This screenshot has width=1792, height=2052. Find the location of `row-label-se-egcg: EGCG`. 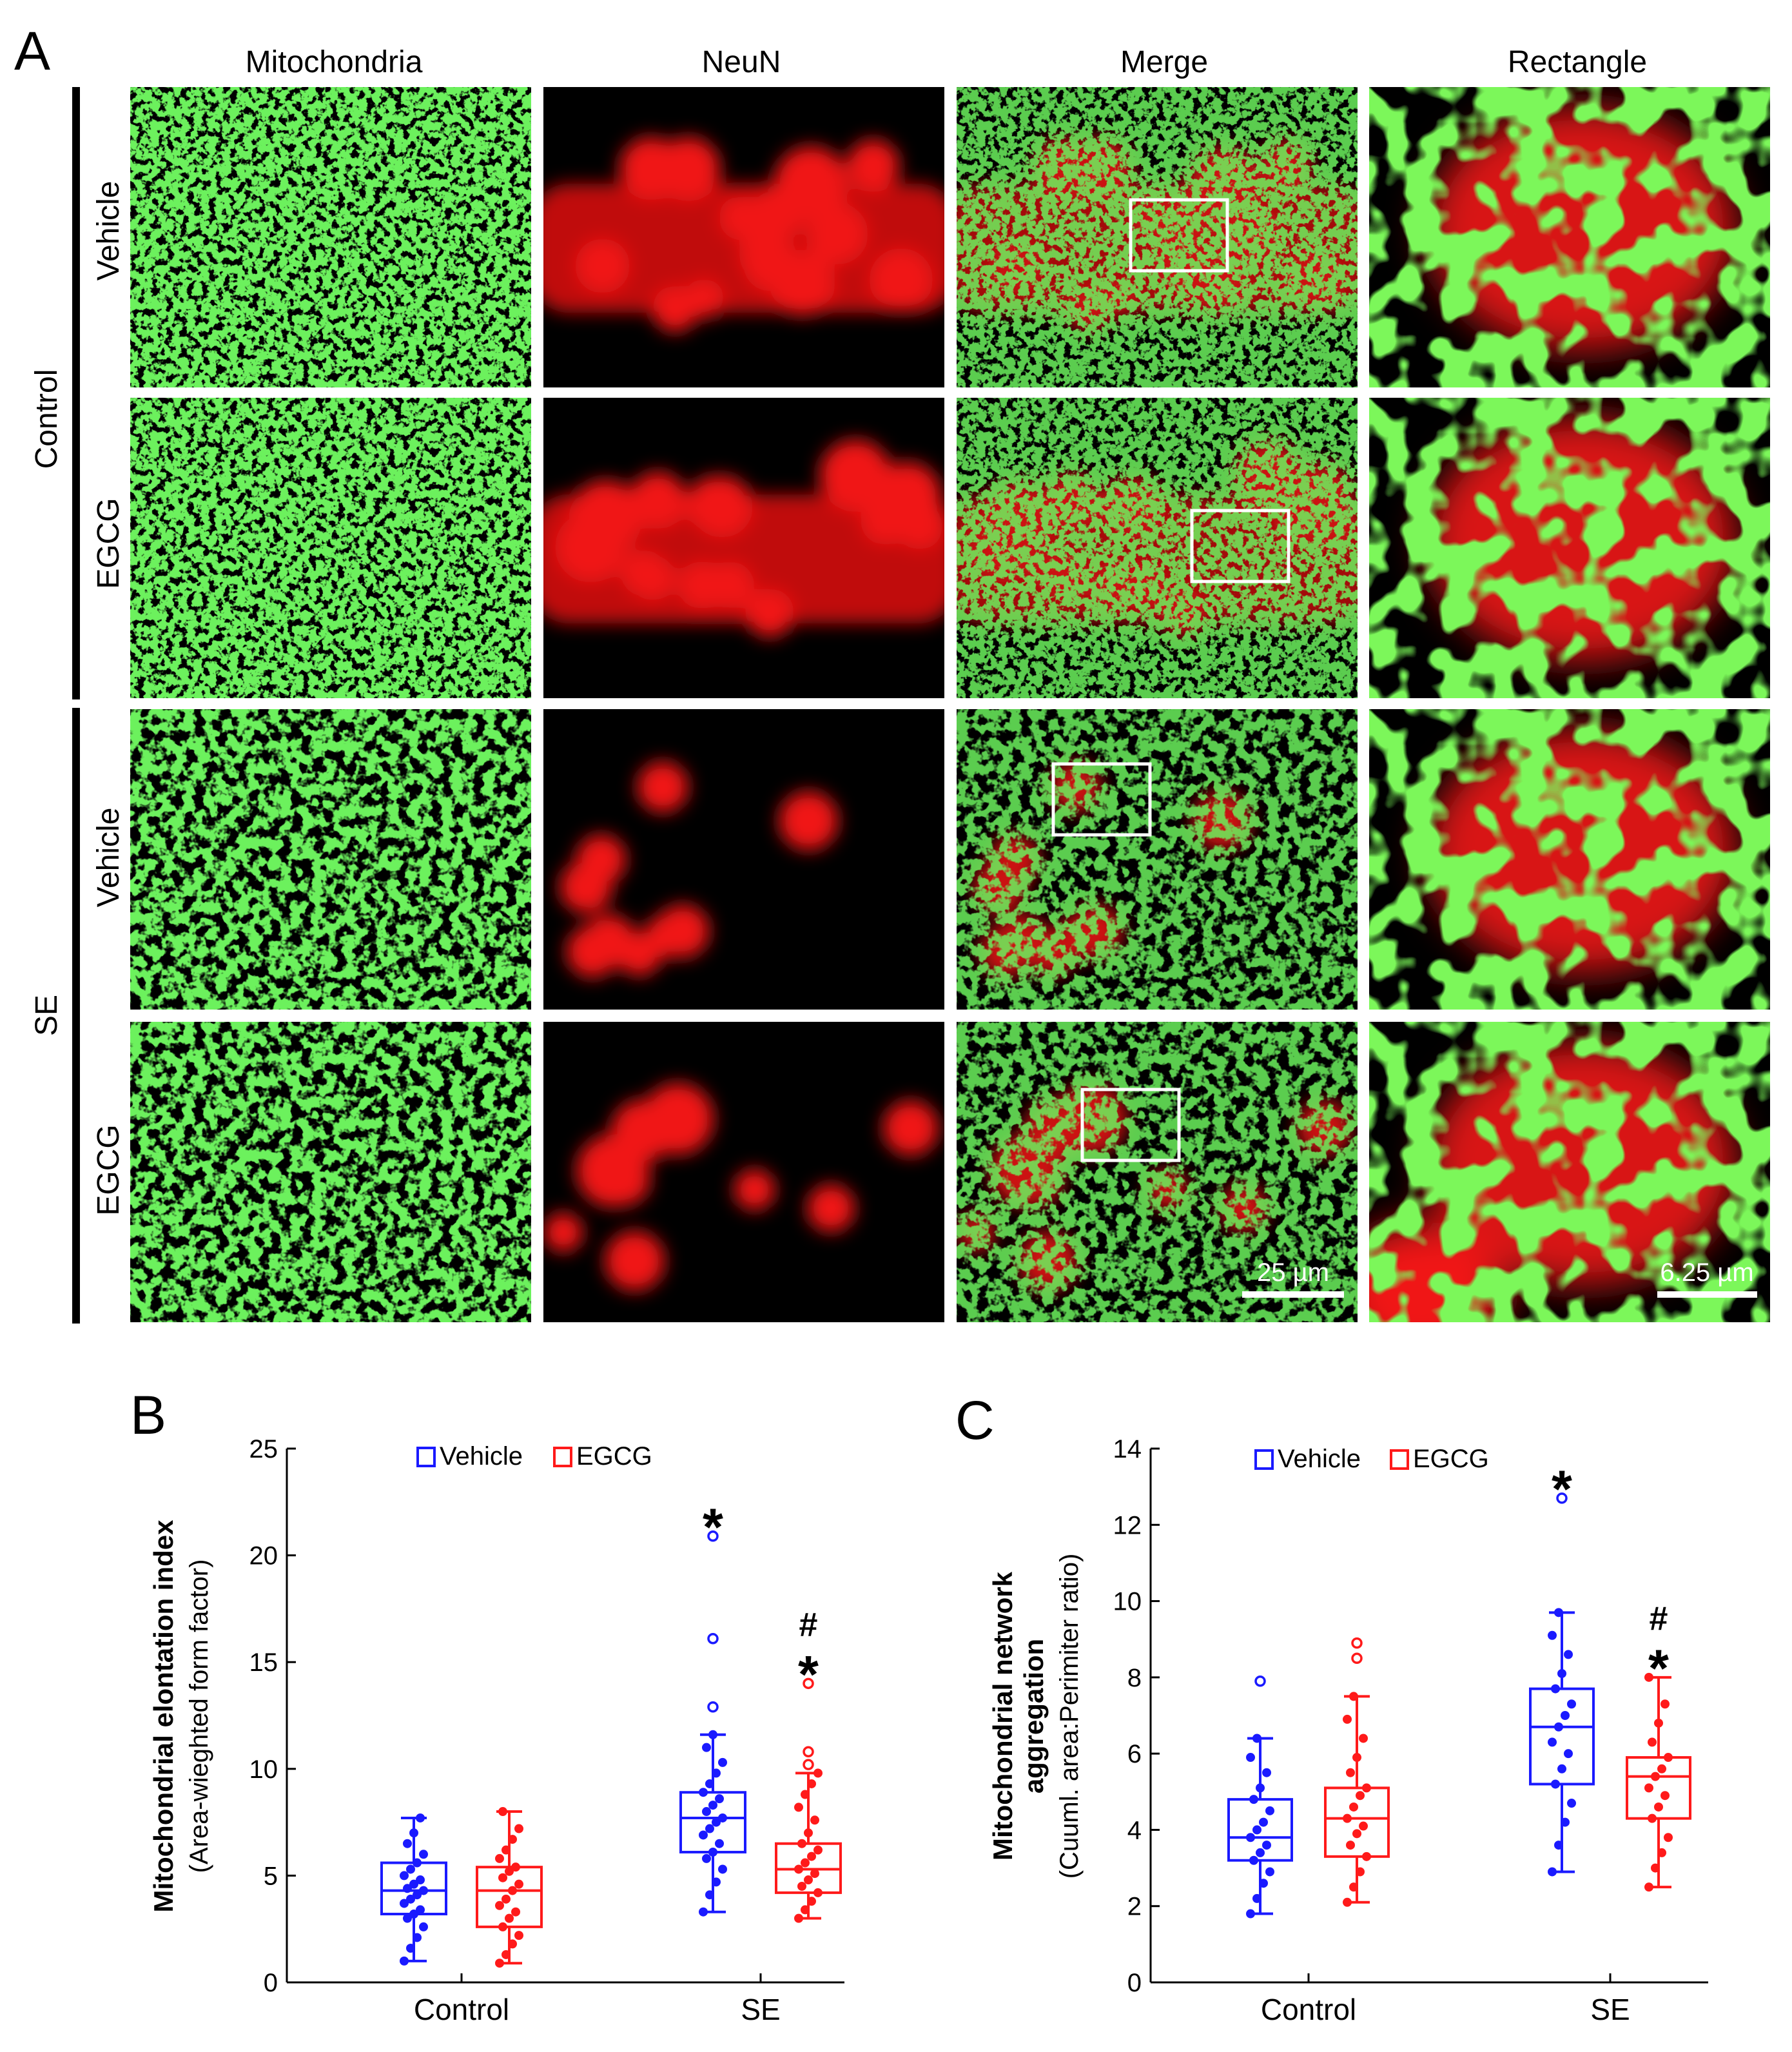

row-label-se-egcg: EGCG is located at coordinates (109, 1169).